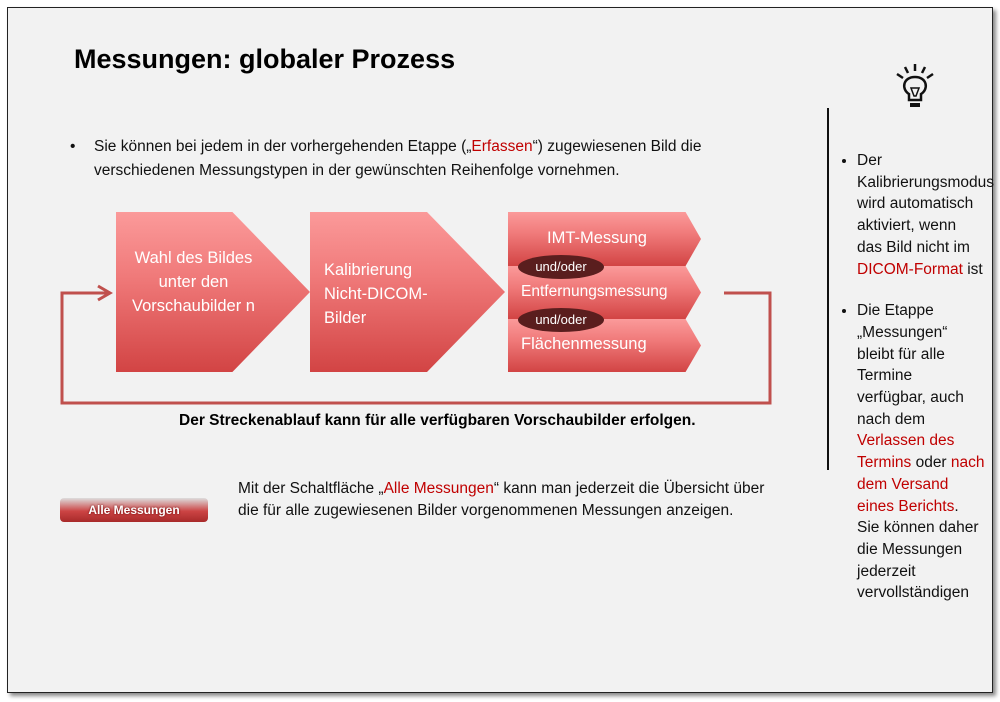 This screenshot has height=702, width=1000. I want to click on tip2-text-mid: oder, so click(931, 463).